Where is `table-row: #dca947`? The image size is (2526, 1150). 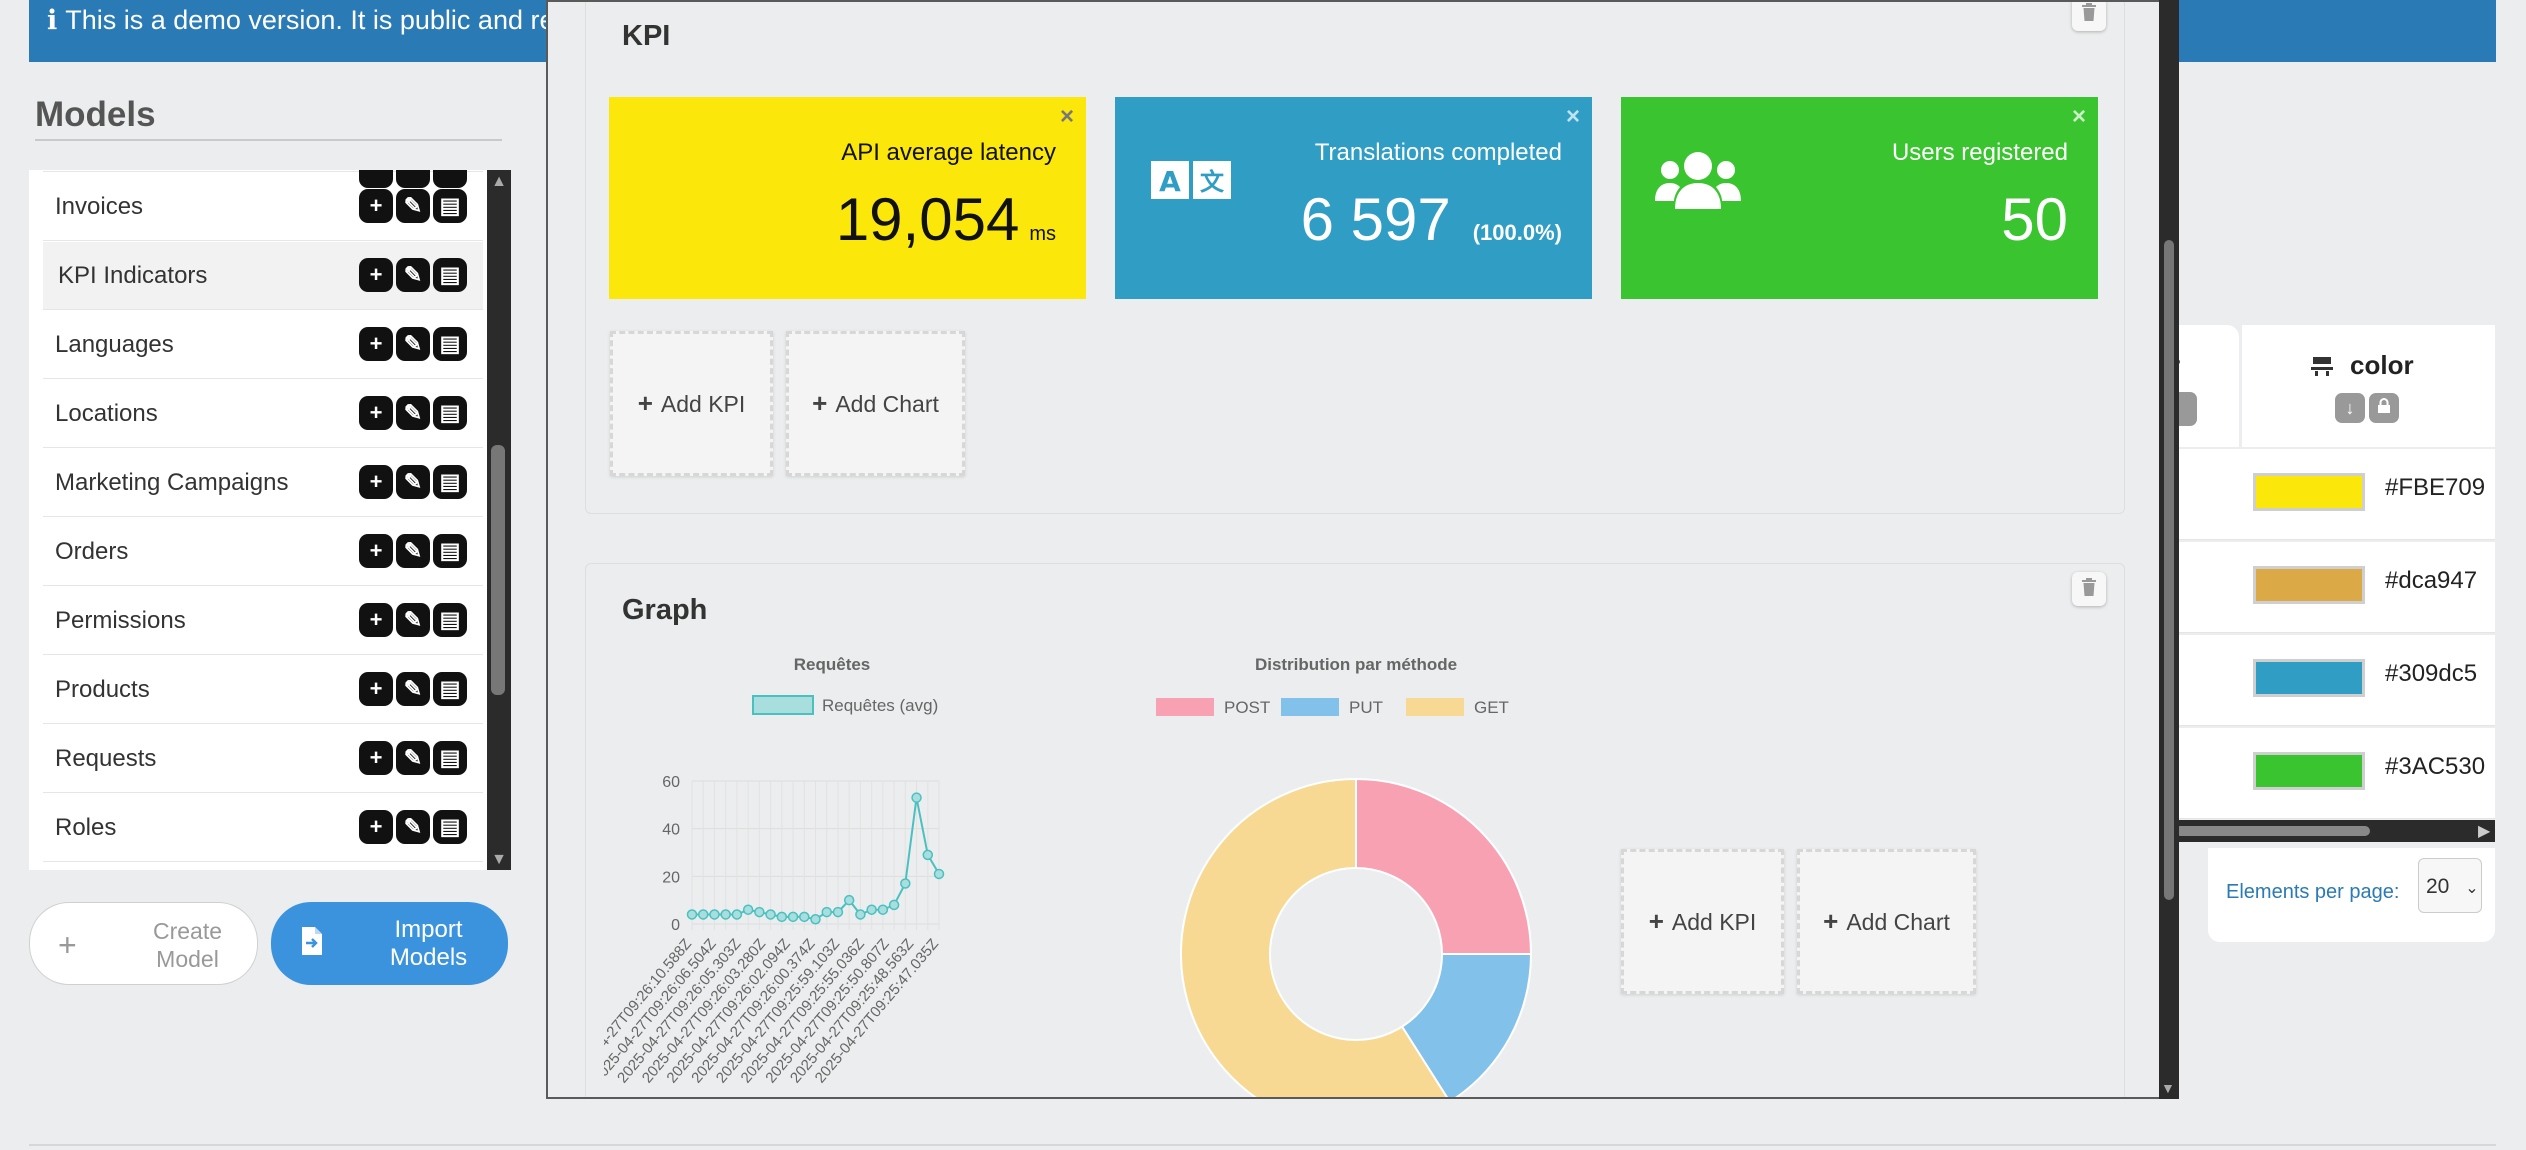
table-row: #dca947 is located at coordinates (2333, 587).